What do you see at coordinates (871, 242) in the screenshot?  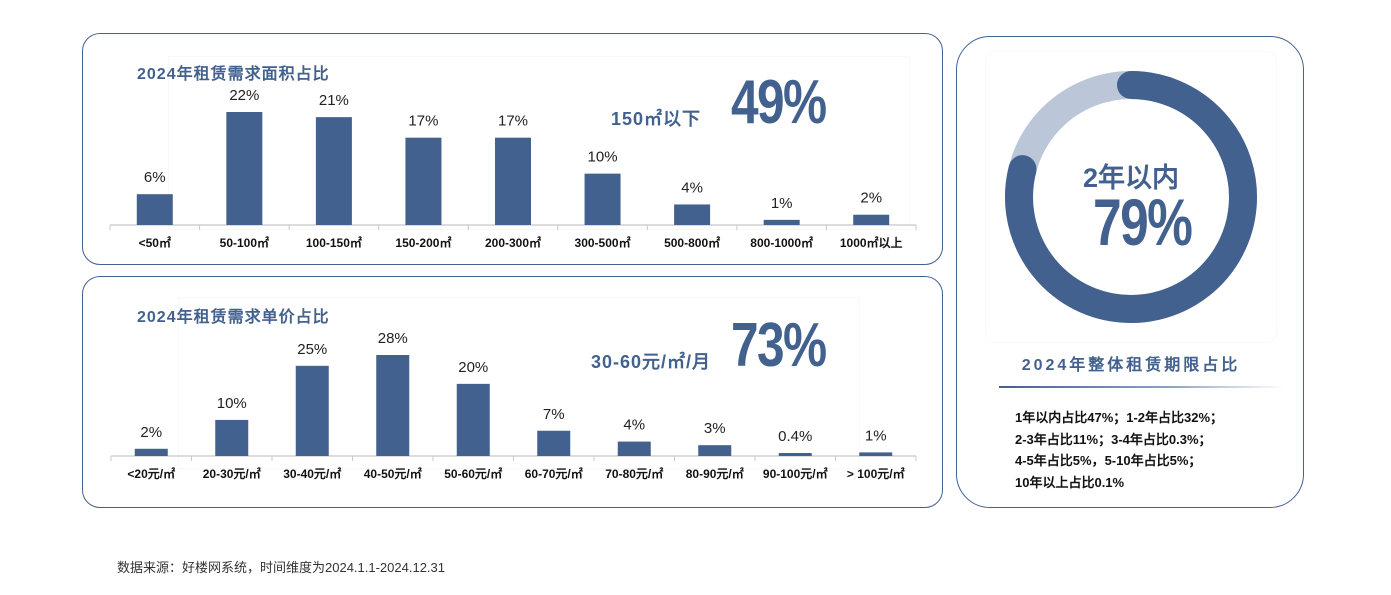 I see `x-tick-label: 1000㎡以上` at bounding box center [871, 242].